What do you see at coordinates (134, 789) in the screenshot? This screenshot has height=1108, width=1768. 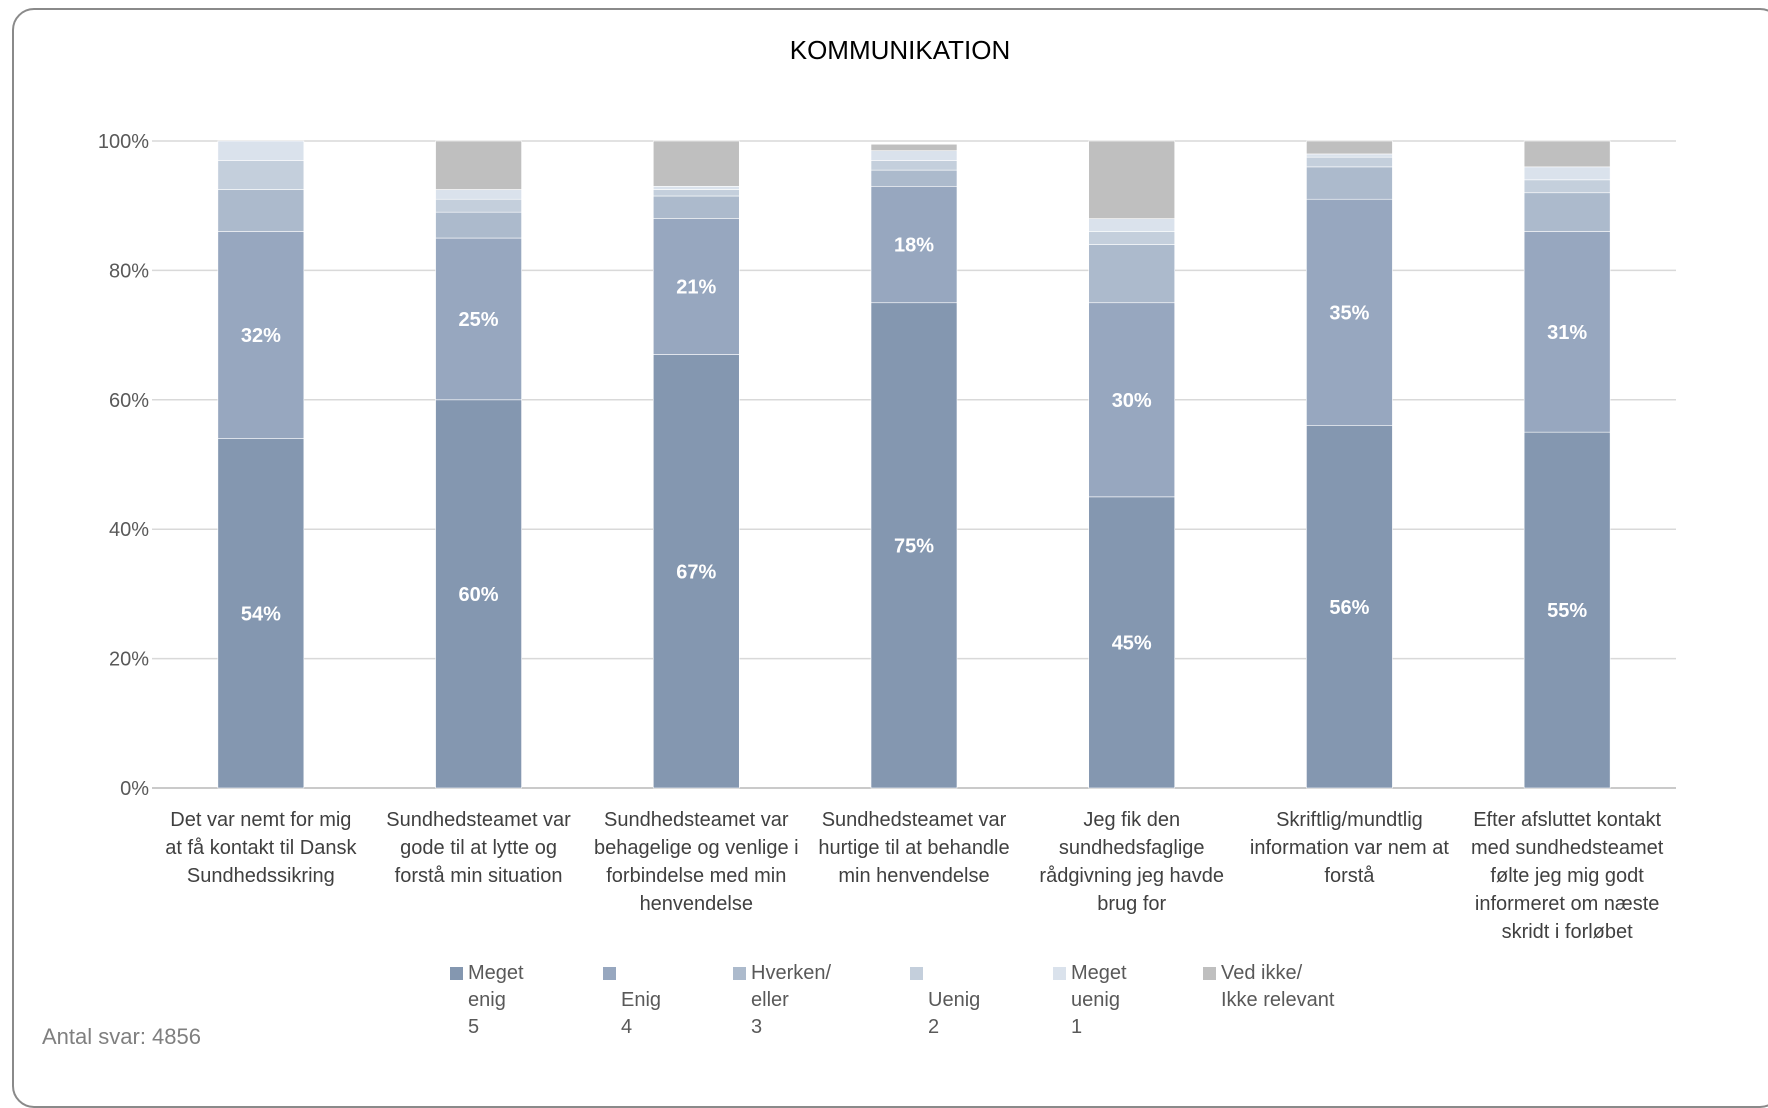 I see `y-tick-label: 0%` at bounding box center [134, 789].